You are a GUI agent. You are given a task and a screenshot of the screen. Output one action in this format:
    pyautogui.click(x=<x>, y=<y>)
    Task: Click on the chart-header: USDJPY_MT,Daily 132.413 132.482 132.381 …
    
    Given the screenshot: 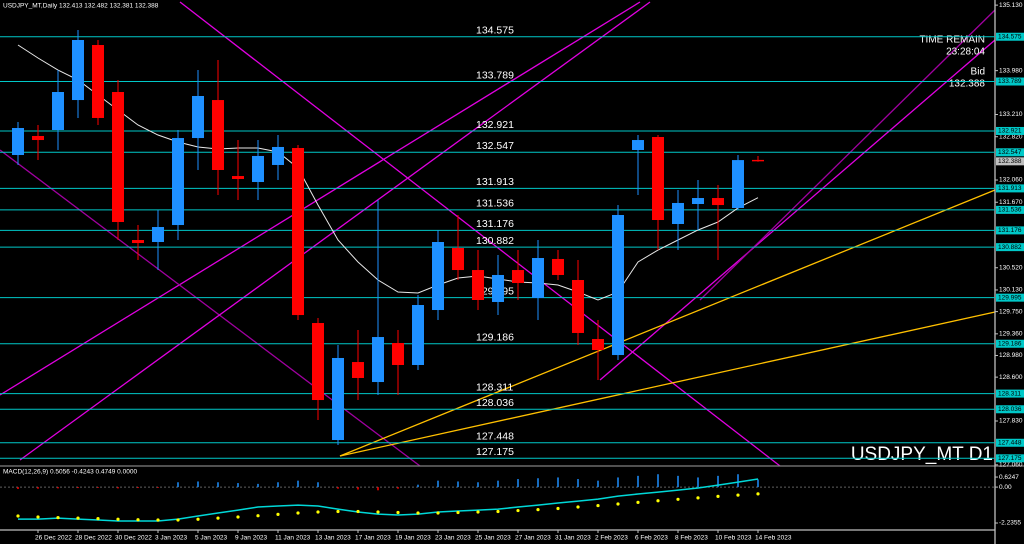 What is the action you would take?
    pyautogui.click(x=81, y=6)
    